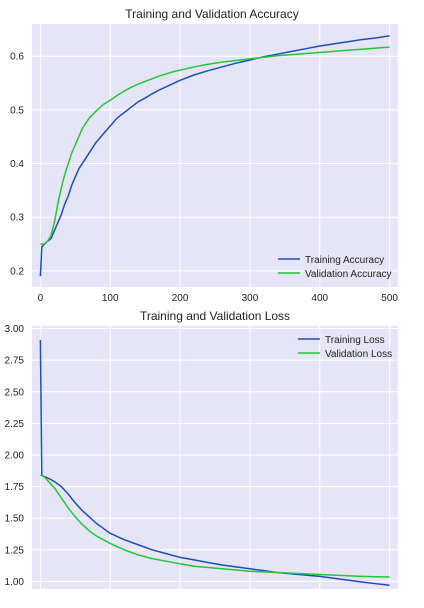 The width and height of the screenshot is (424, 608). Describe the element at coordinates (17, 164) in the screenshot. I see `y-tick-label: 0.4` at that location.